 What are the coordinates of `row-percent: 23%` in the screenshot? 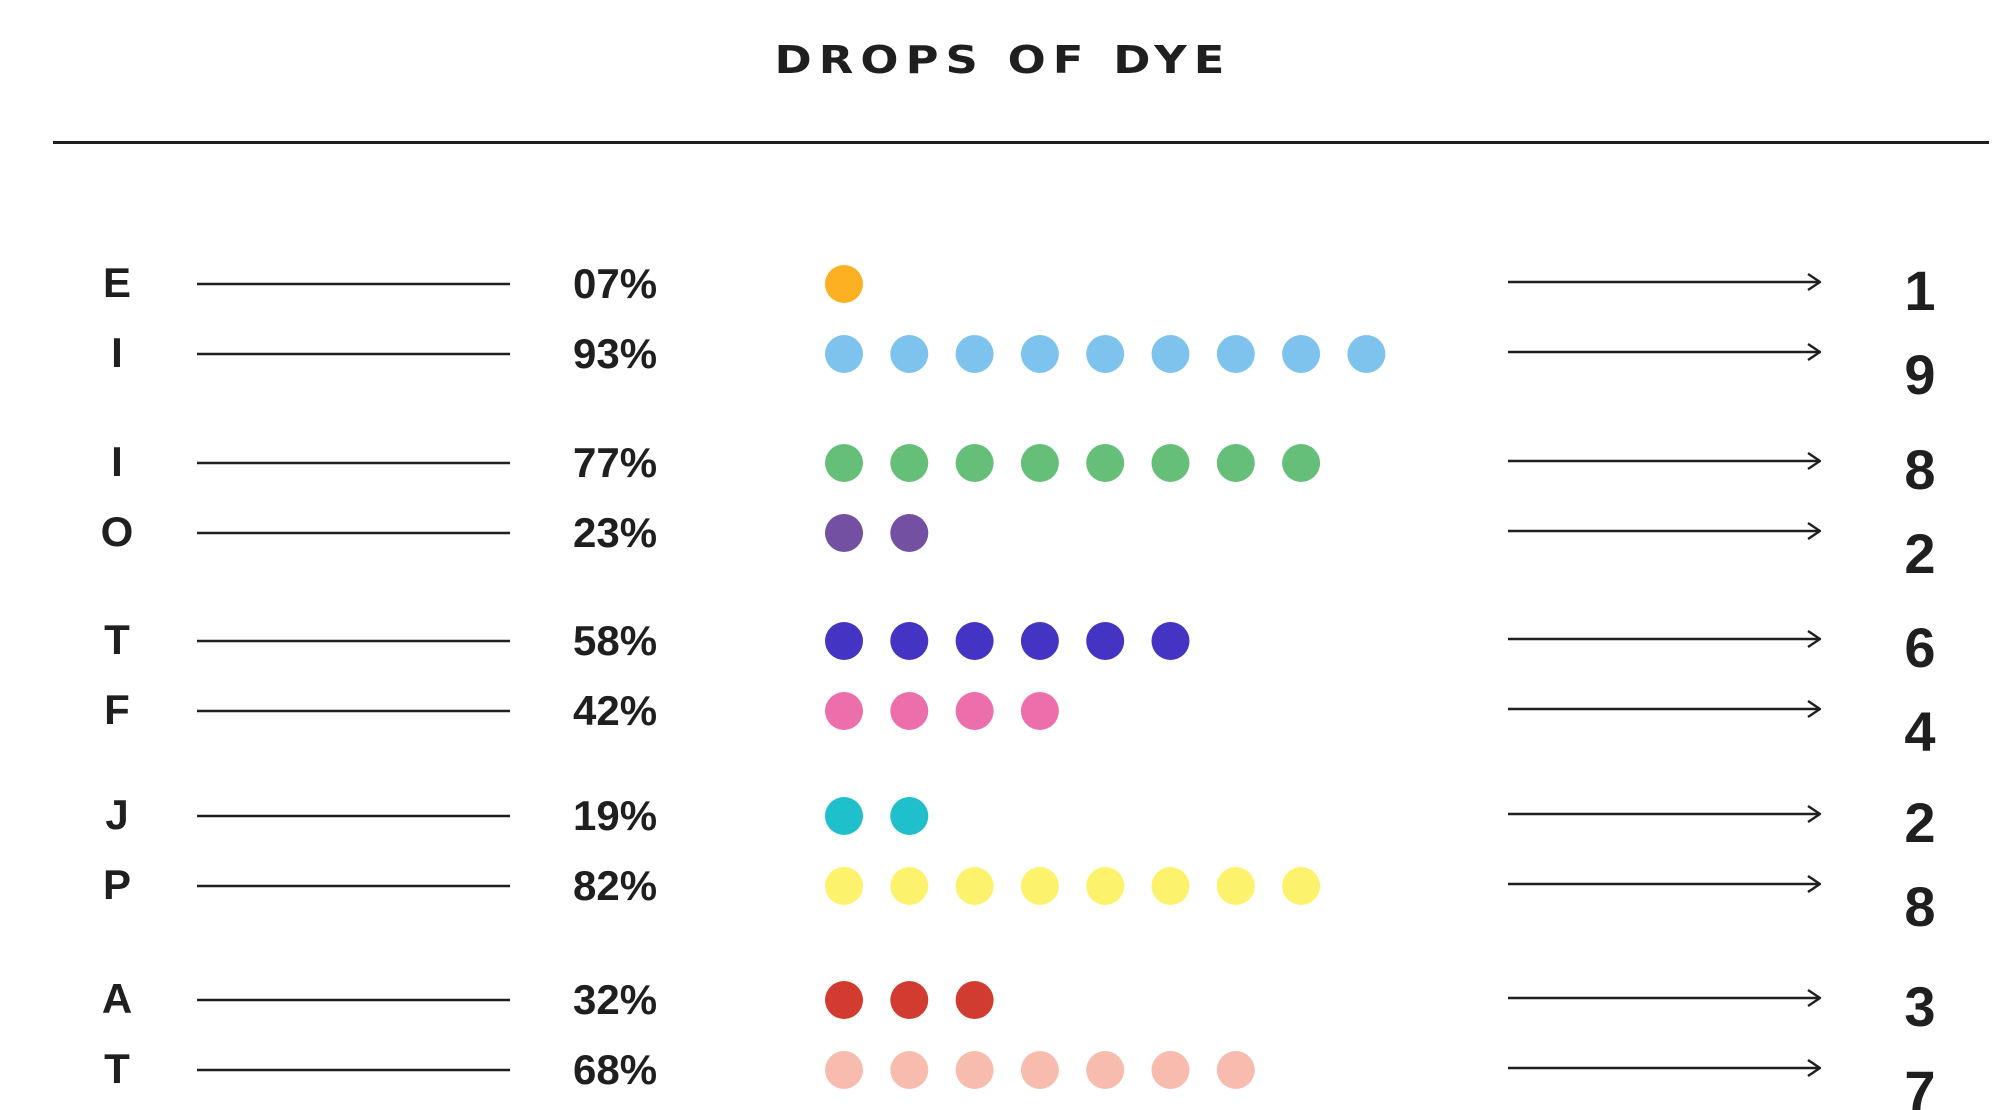 It's located at (615, 532).